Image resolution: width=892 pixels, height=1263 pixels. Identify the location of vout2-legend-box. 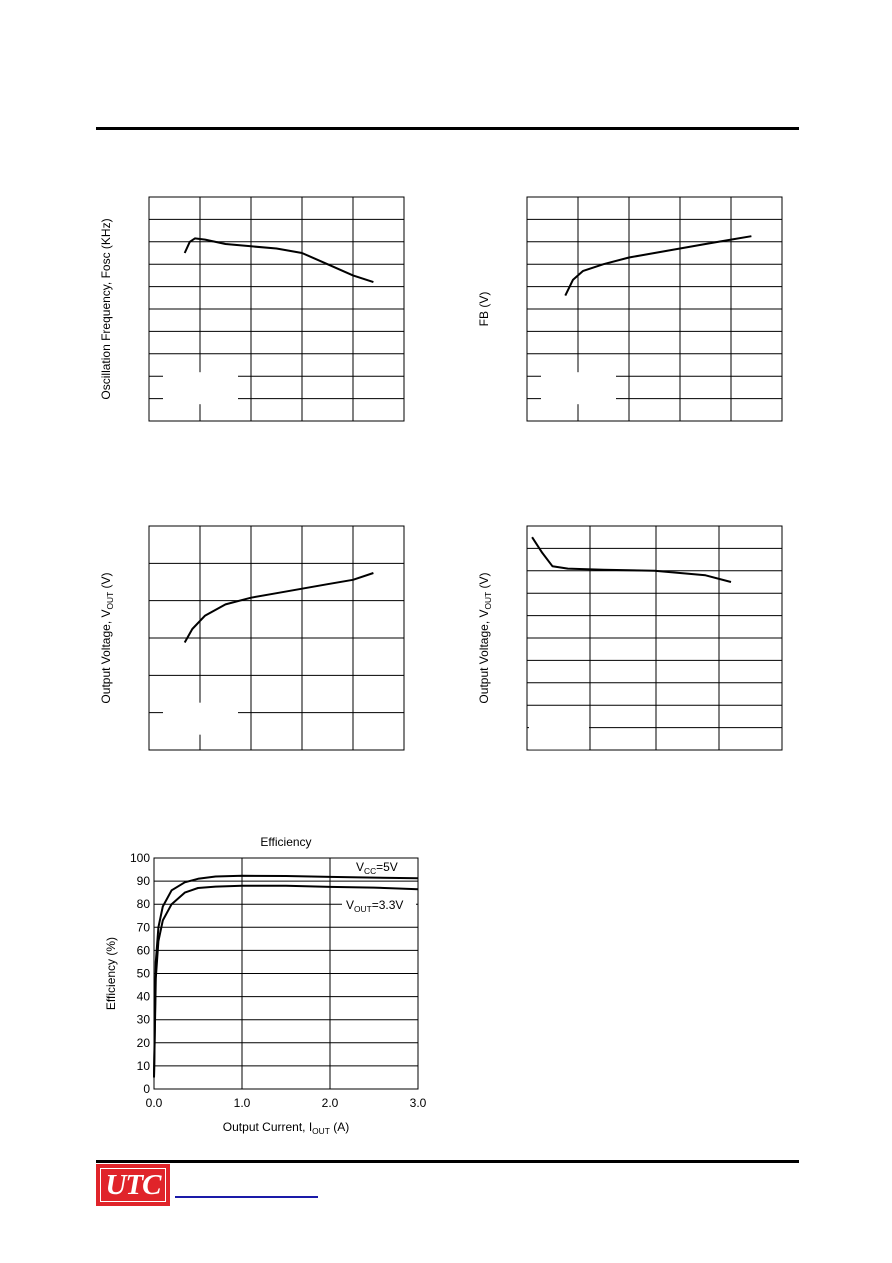
(559, 733).